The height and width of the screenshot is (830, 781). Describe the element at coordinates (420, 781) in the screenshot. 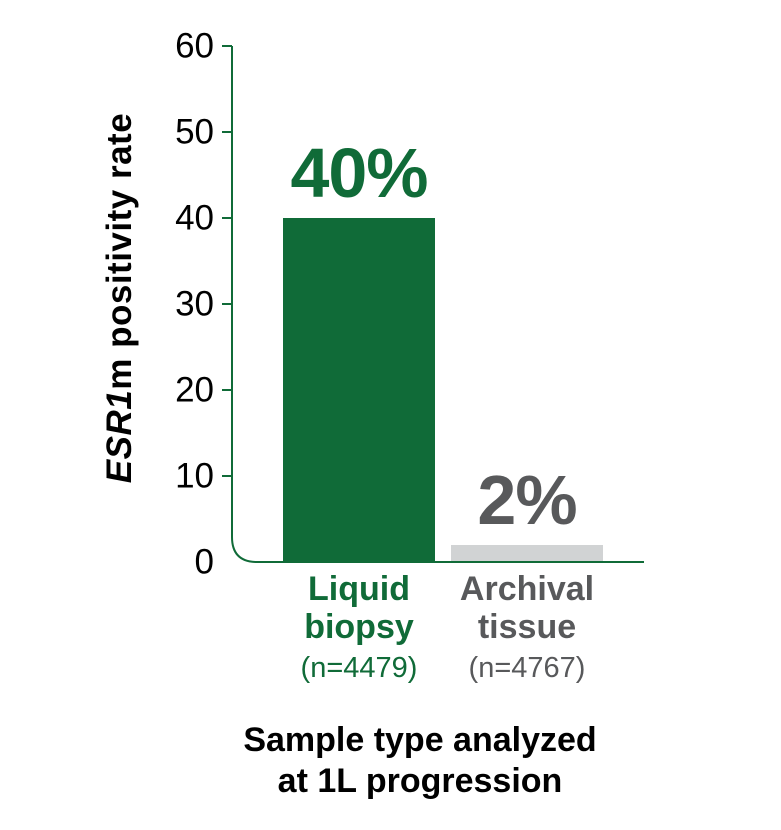

I see `x-axis-title-line2: at 1L progression` at that location.